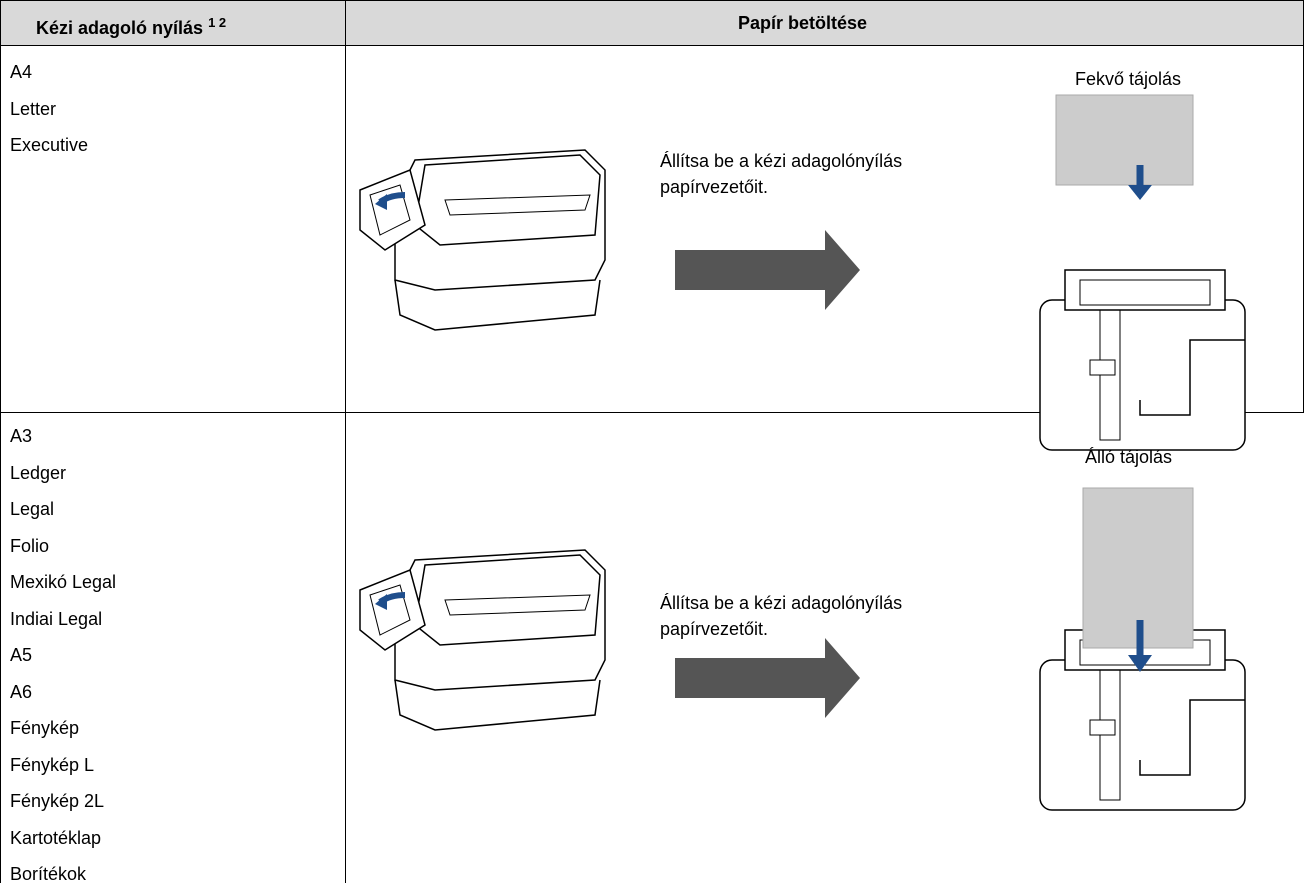 Image resolution: width=1304 pixels, height=885 pixels. What do you see at coordinates (1129, 457) in the screenshot?
I see `orientation-label: Álló tájolás` at bounding box center [1129, 457].